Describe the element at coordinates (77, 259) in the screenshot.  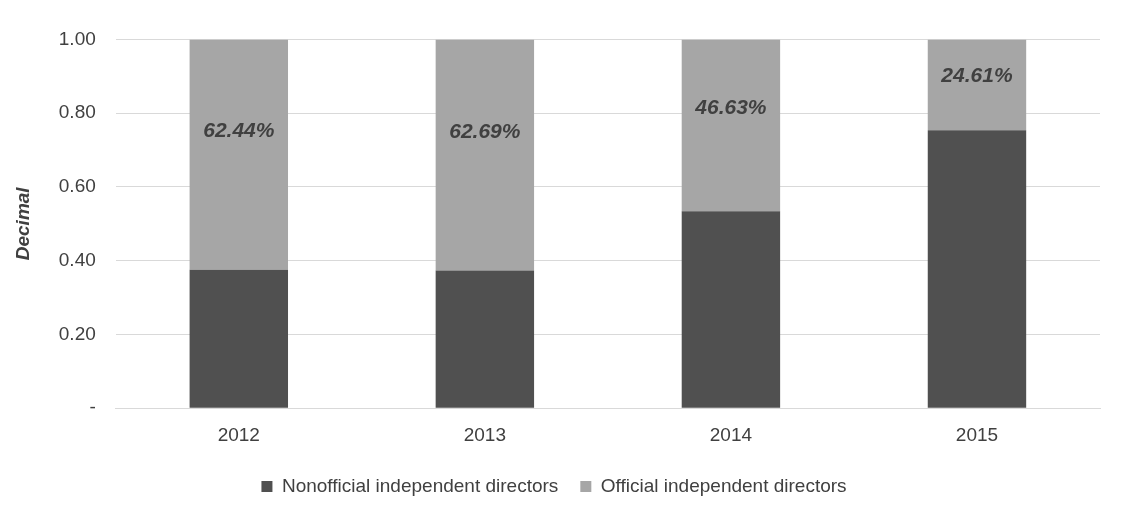
I see `y-tick-label: 0.40` at that location.